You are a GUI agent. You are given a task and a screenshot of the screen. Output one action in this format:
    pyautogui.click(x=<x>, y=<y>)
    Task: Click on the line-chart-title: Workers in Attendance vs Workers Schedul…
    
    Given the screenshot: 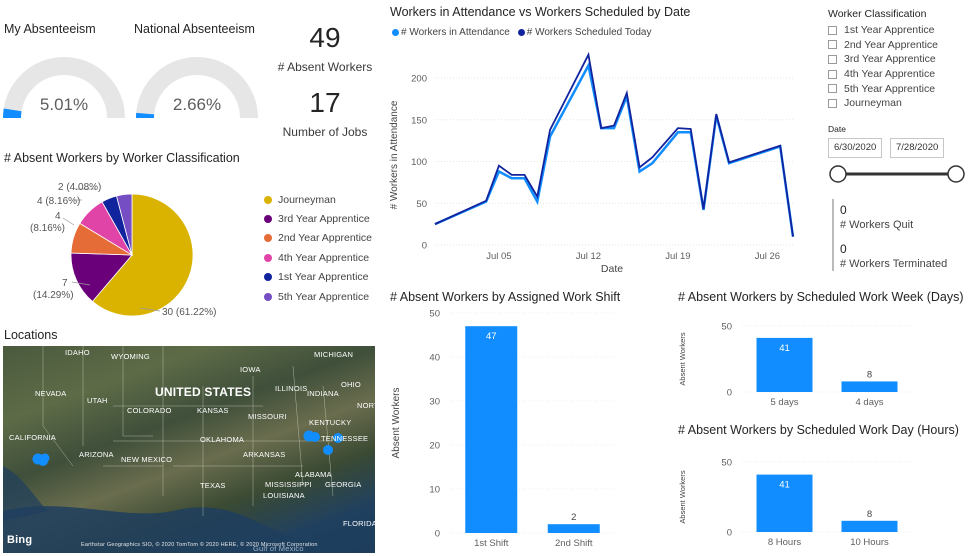 What is the action you would take?
    pyautogui.click(x=540, y=12)
    